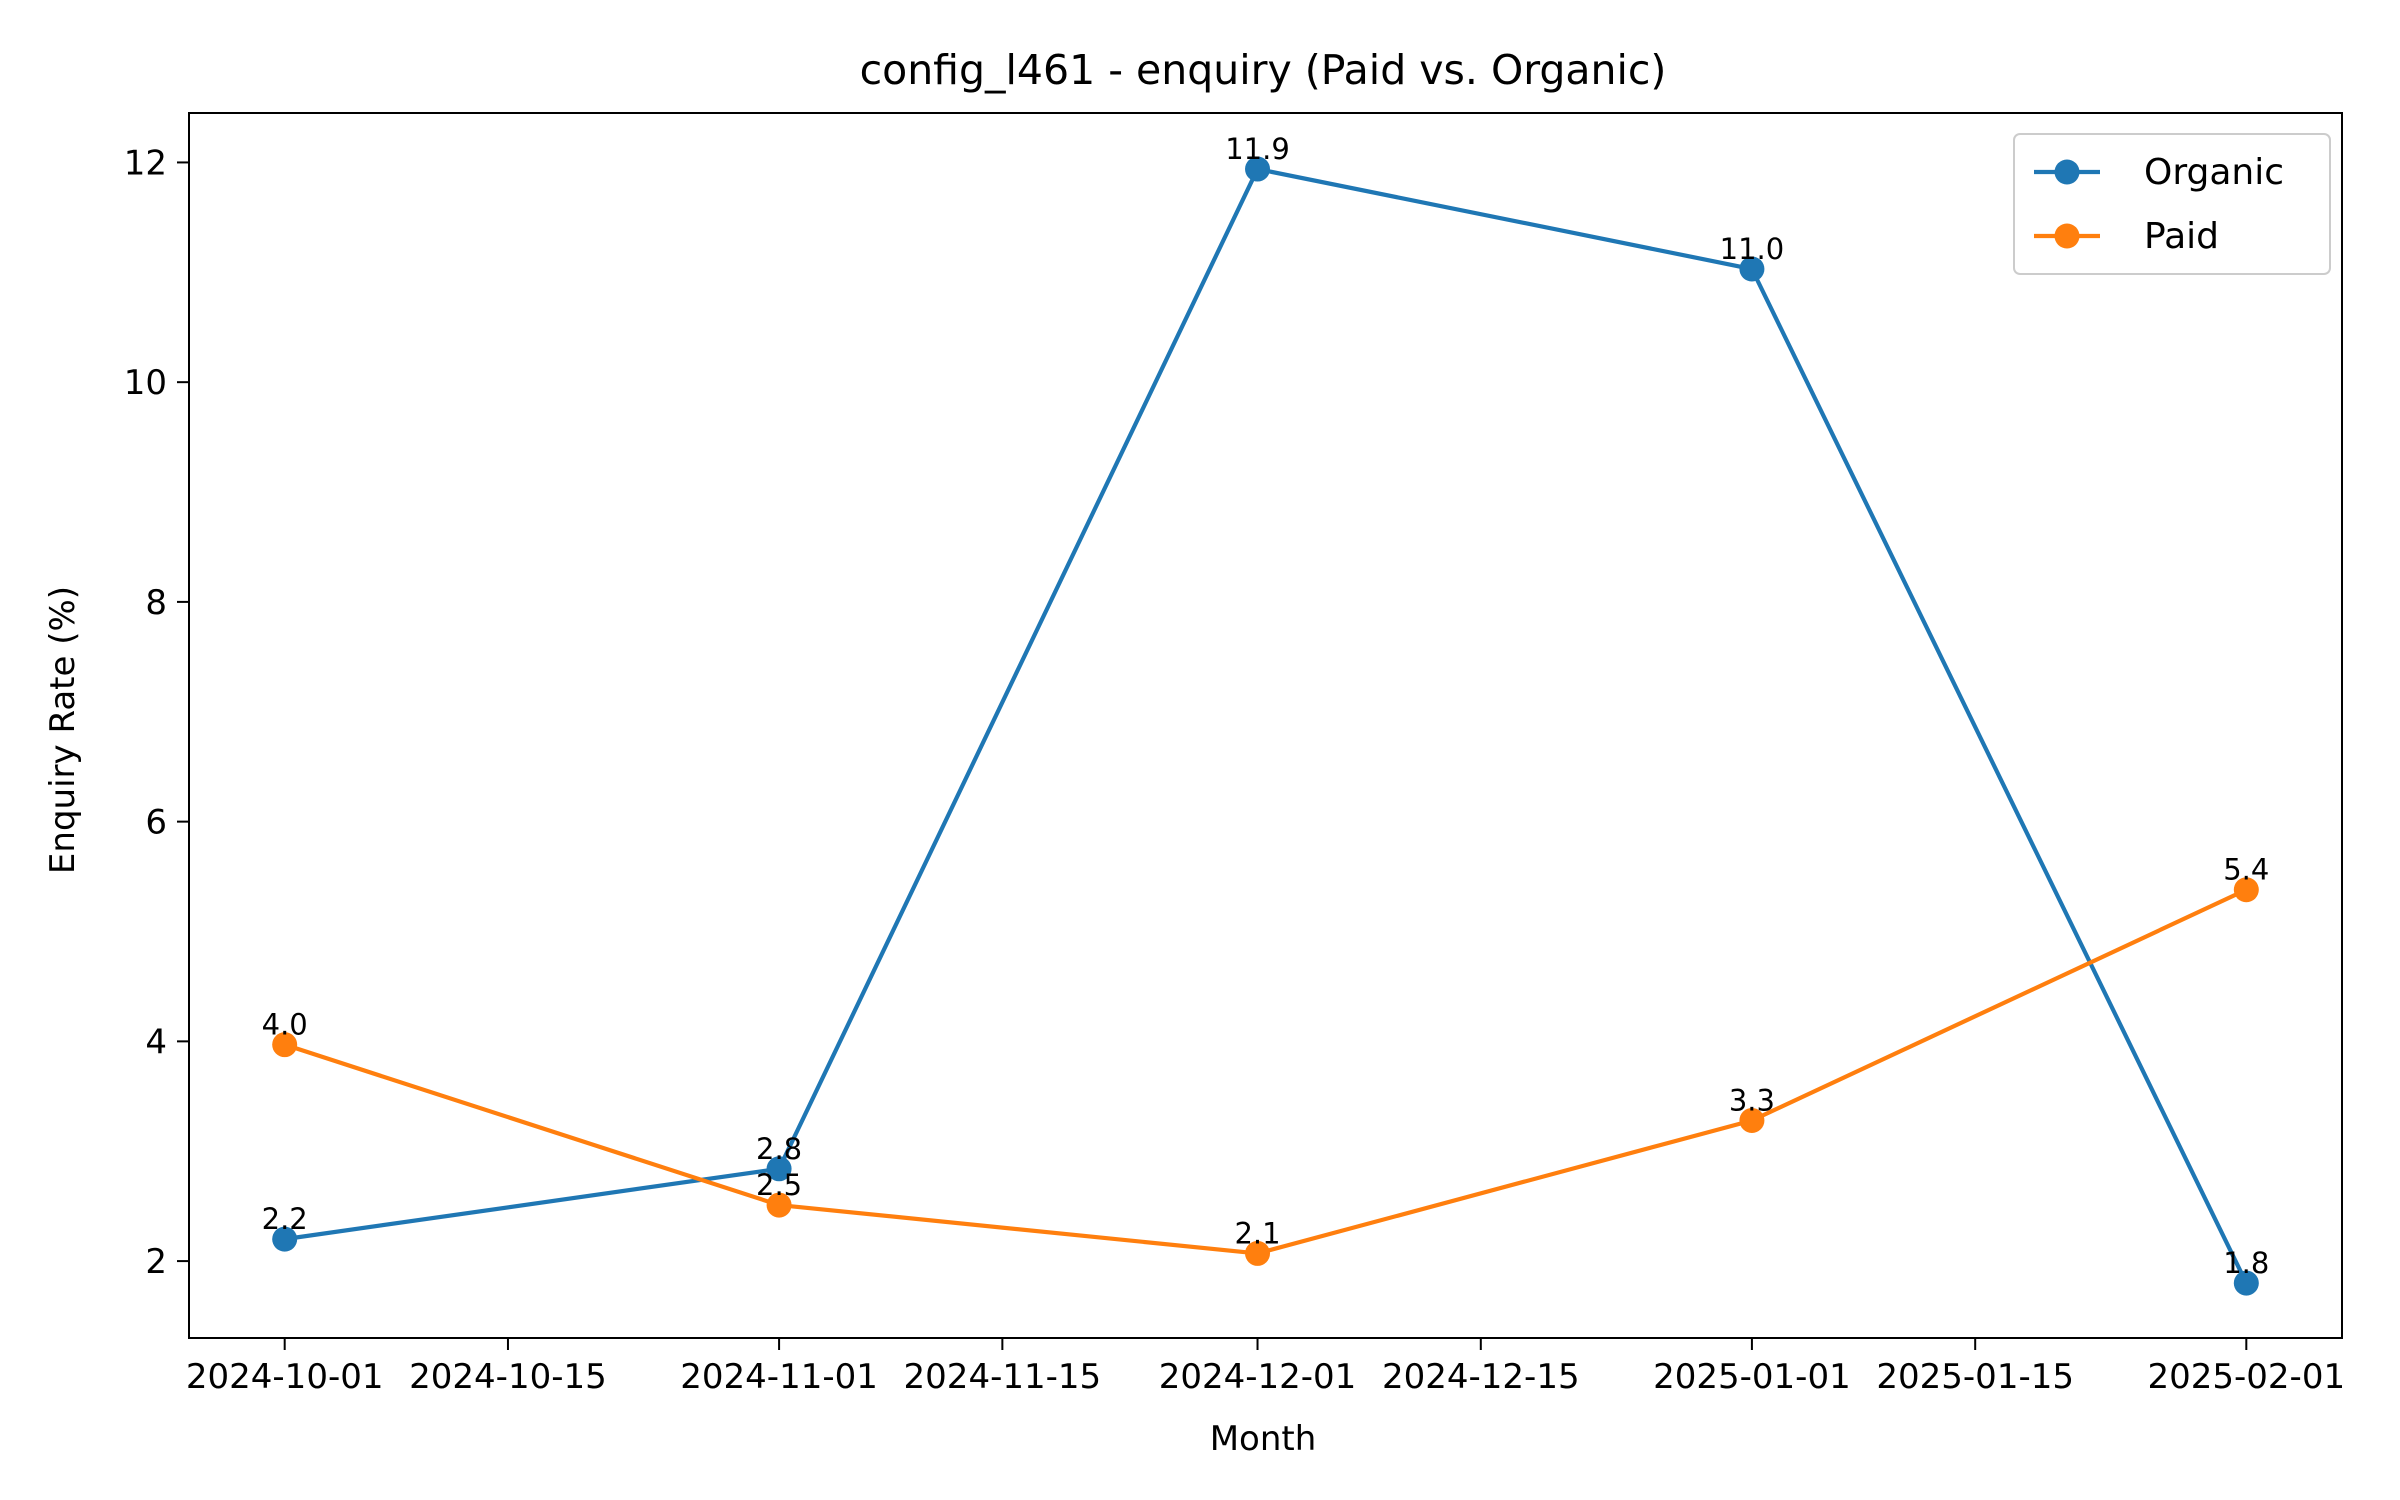 The image size is (2400, 1500). What do you see at coordinates (1752, 1377) in the screenshot?
I see `x-tick-label: 2025-01-01` at bounding box center [1752, 1377].